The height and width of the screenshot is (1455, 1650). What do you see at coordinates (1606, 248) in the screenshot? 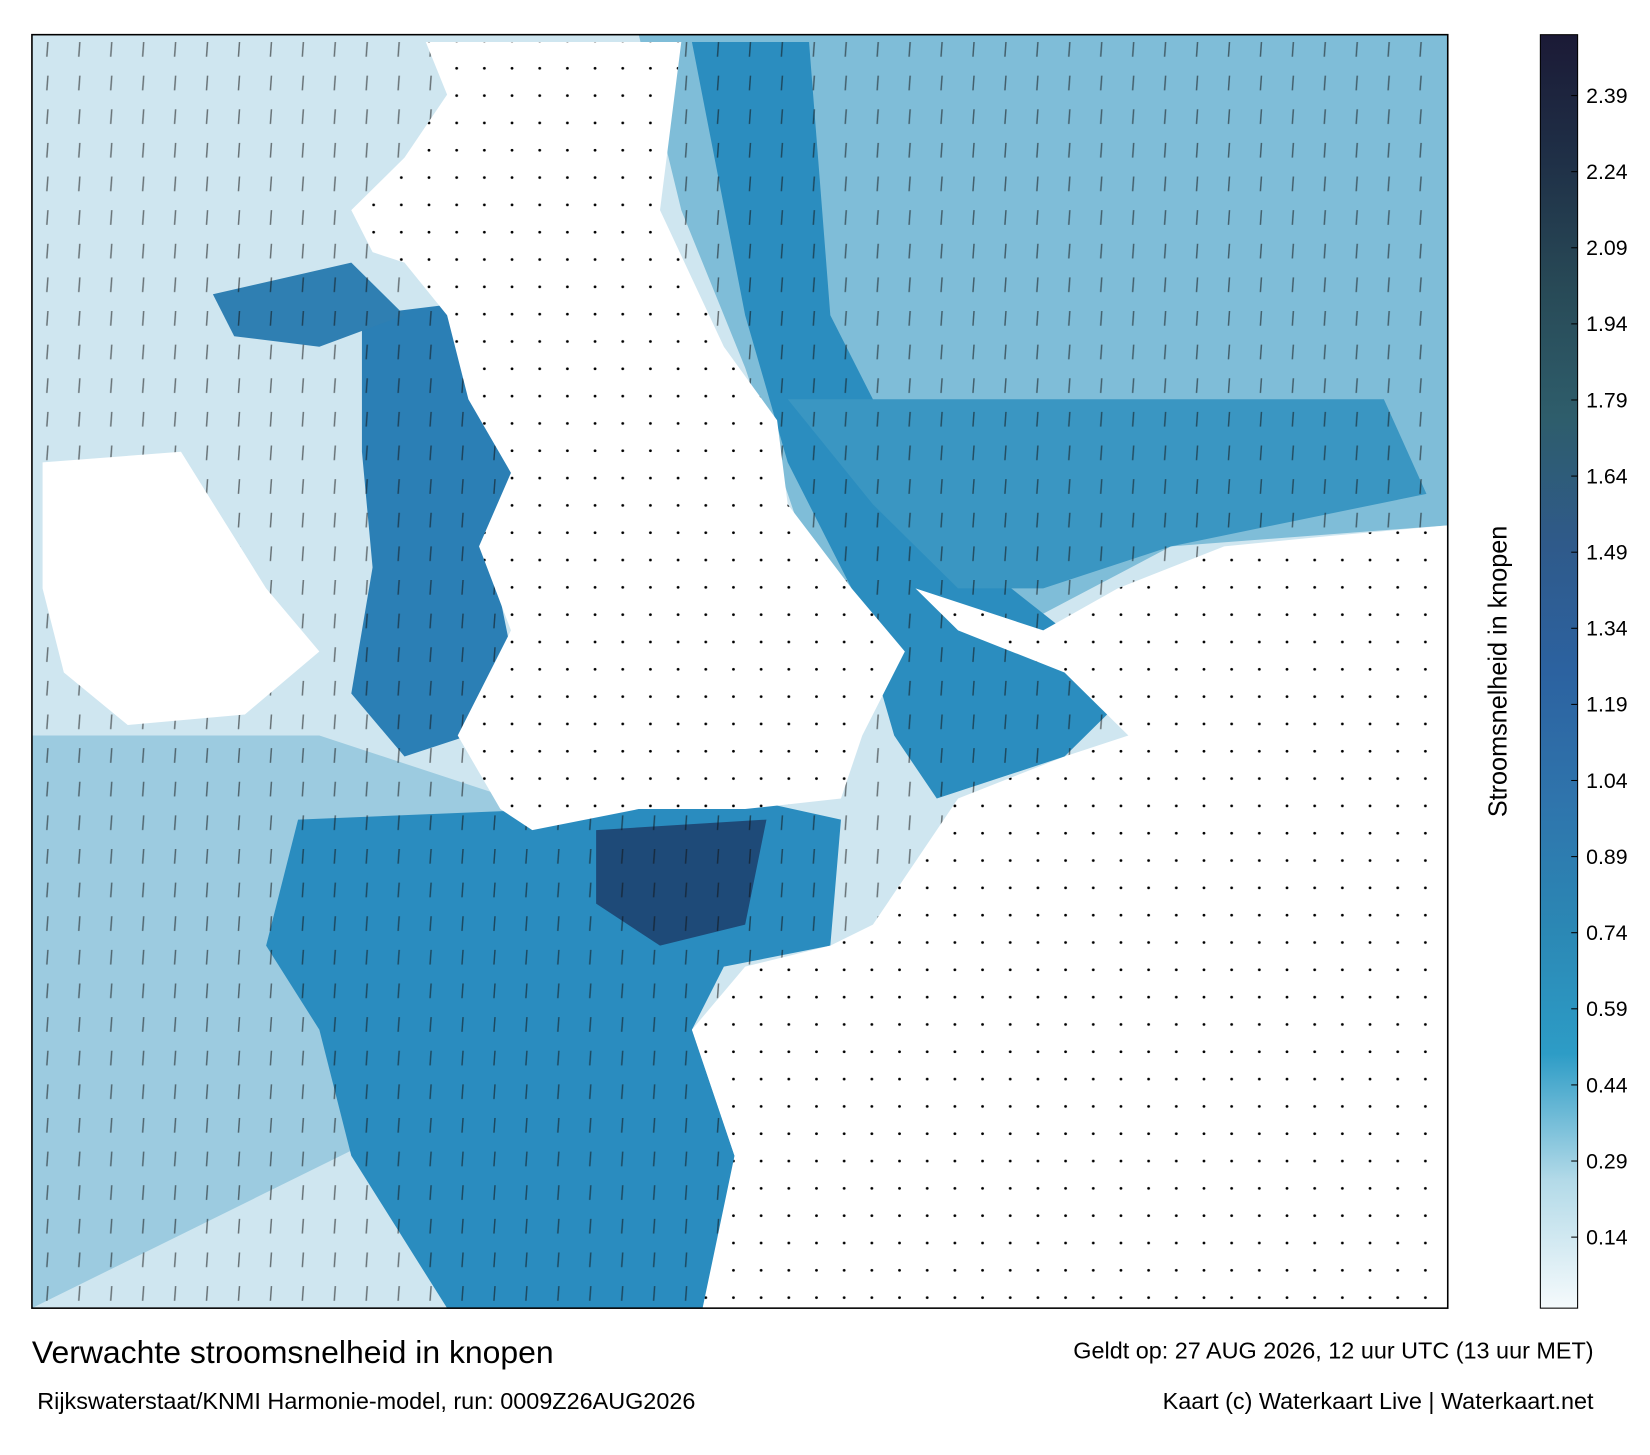
I see `colorbar-tick-label: 2.09` at bounding box center [1606, 248].